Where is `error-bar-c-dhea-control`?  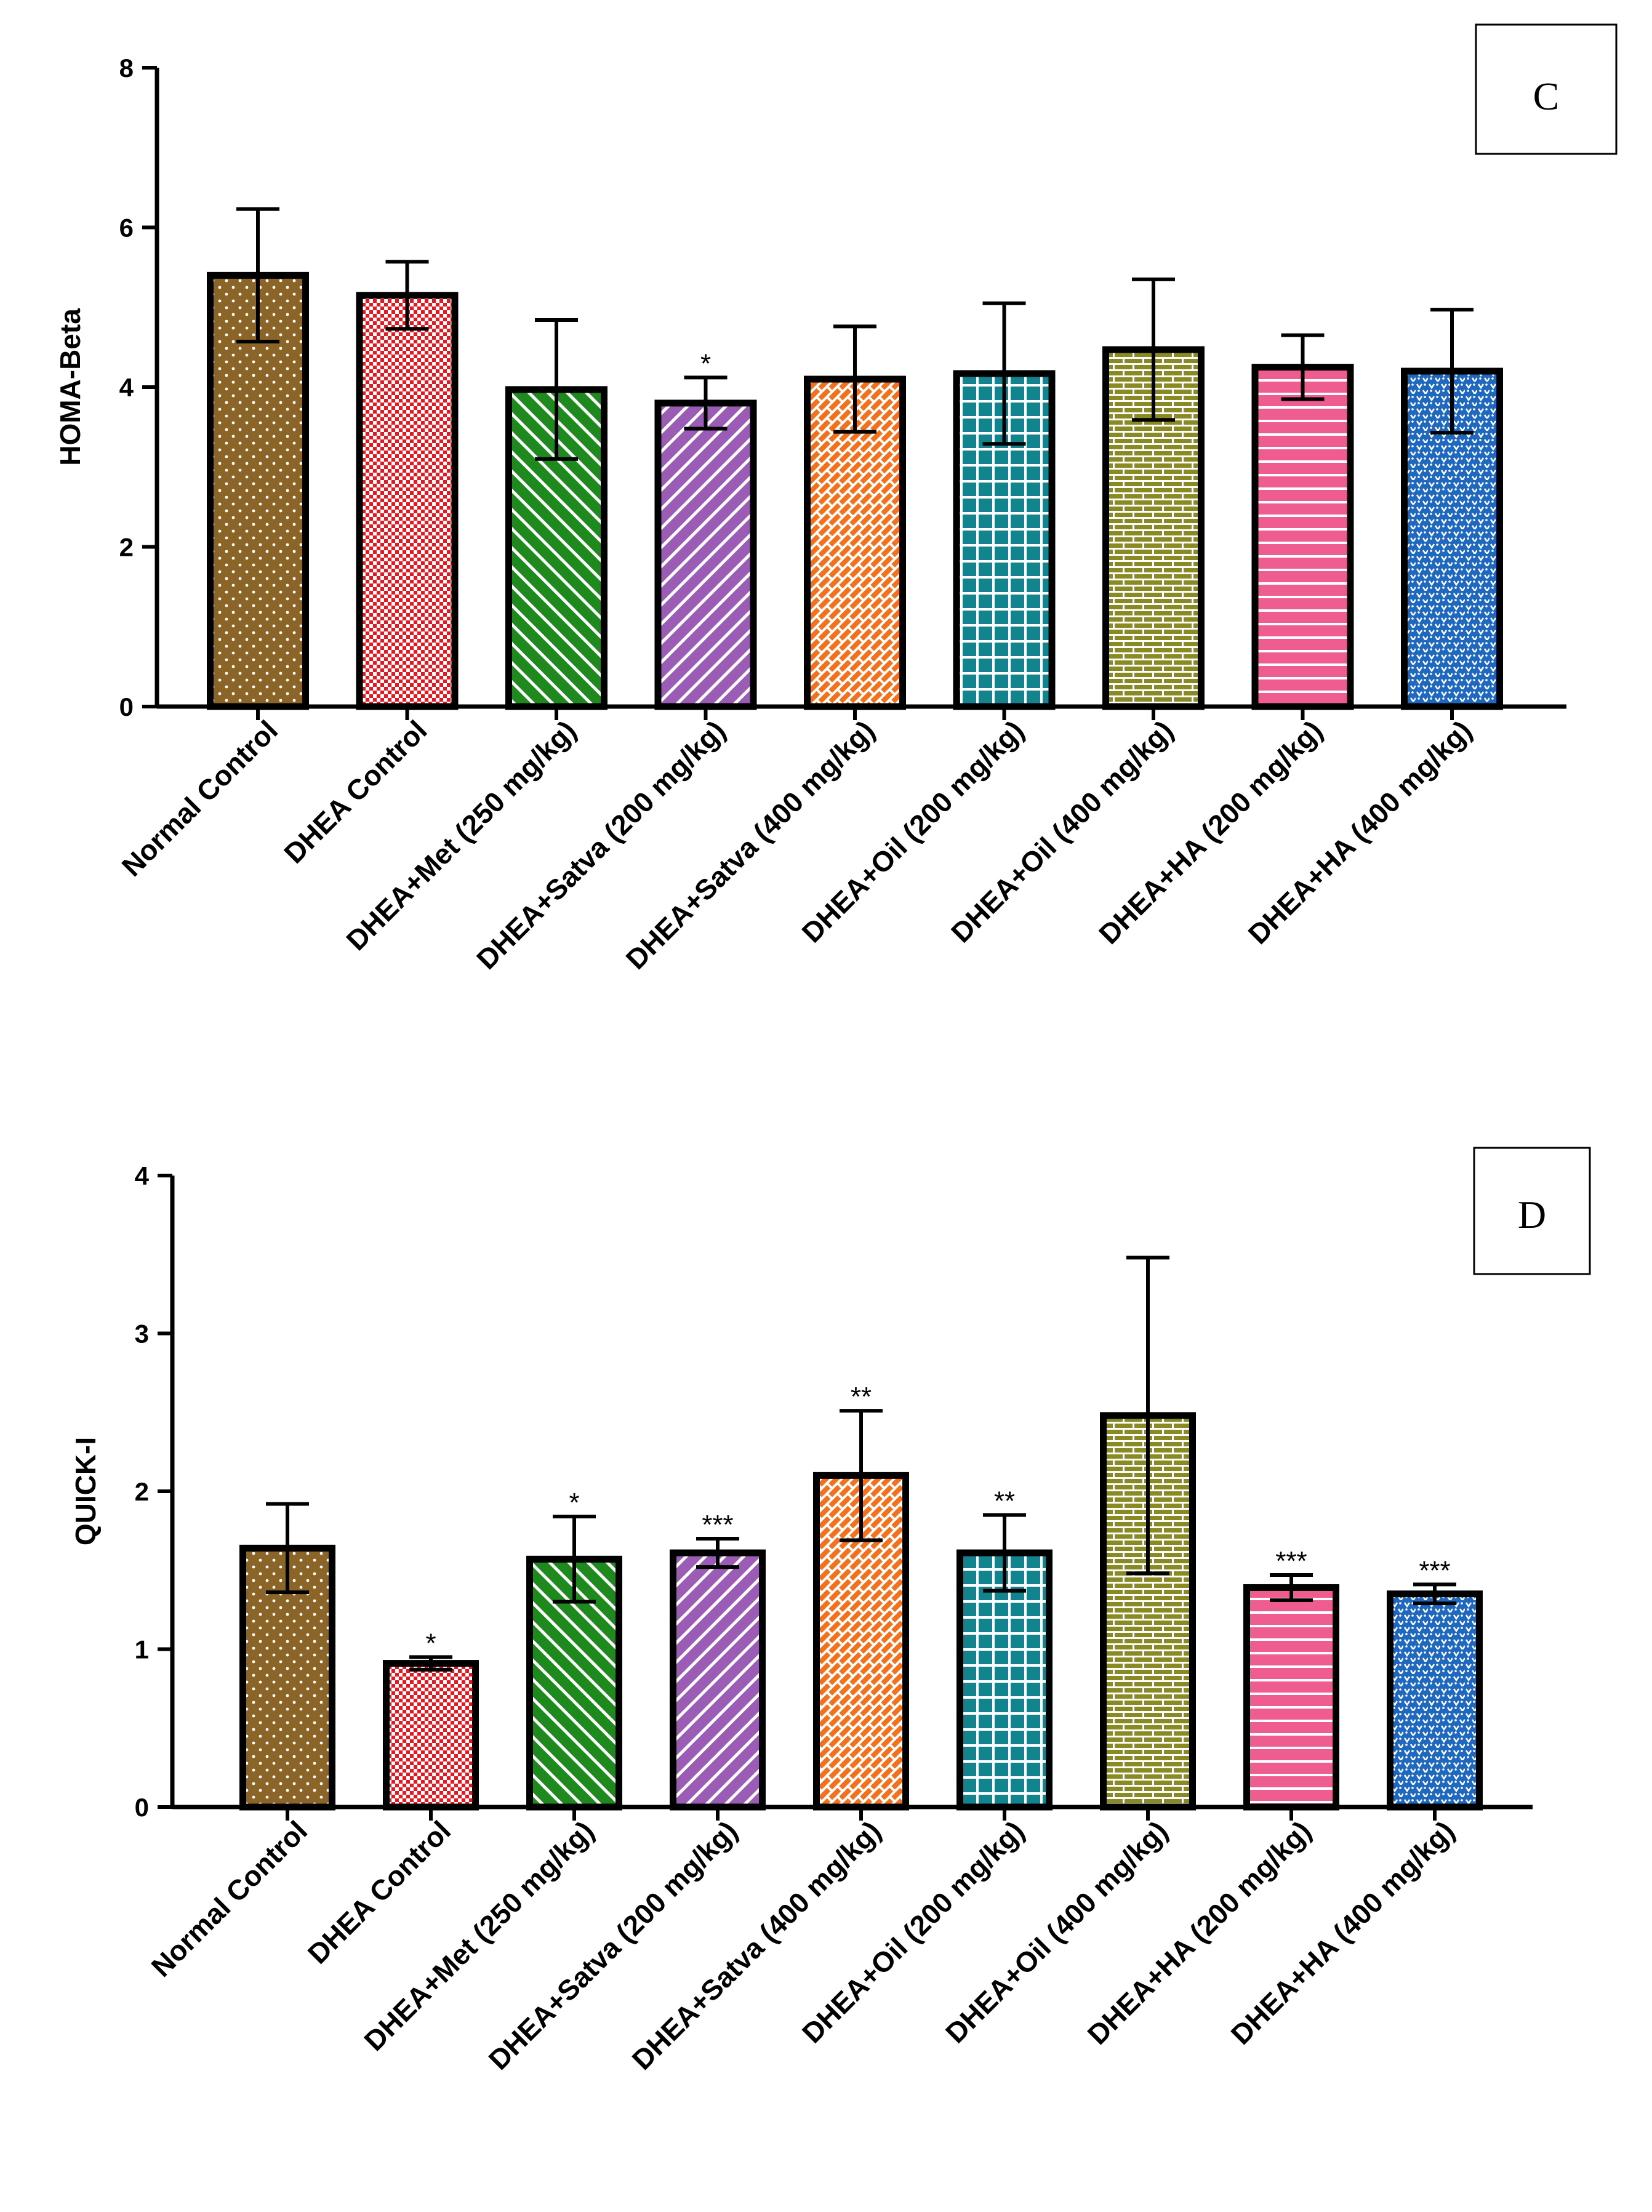 error-bar-c-dhea-control is located at coordinates (407, 295).